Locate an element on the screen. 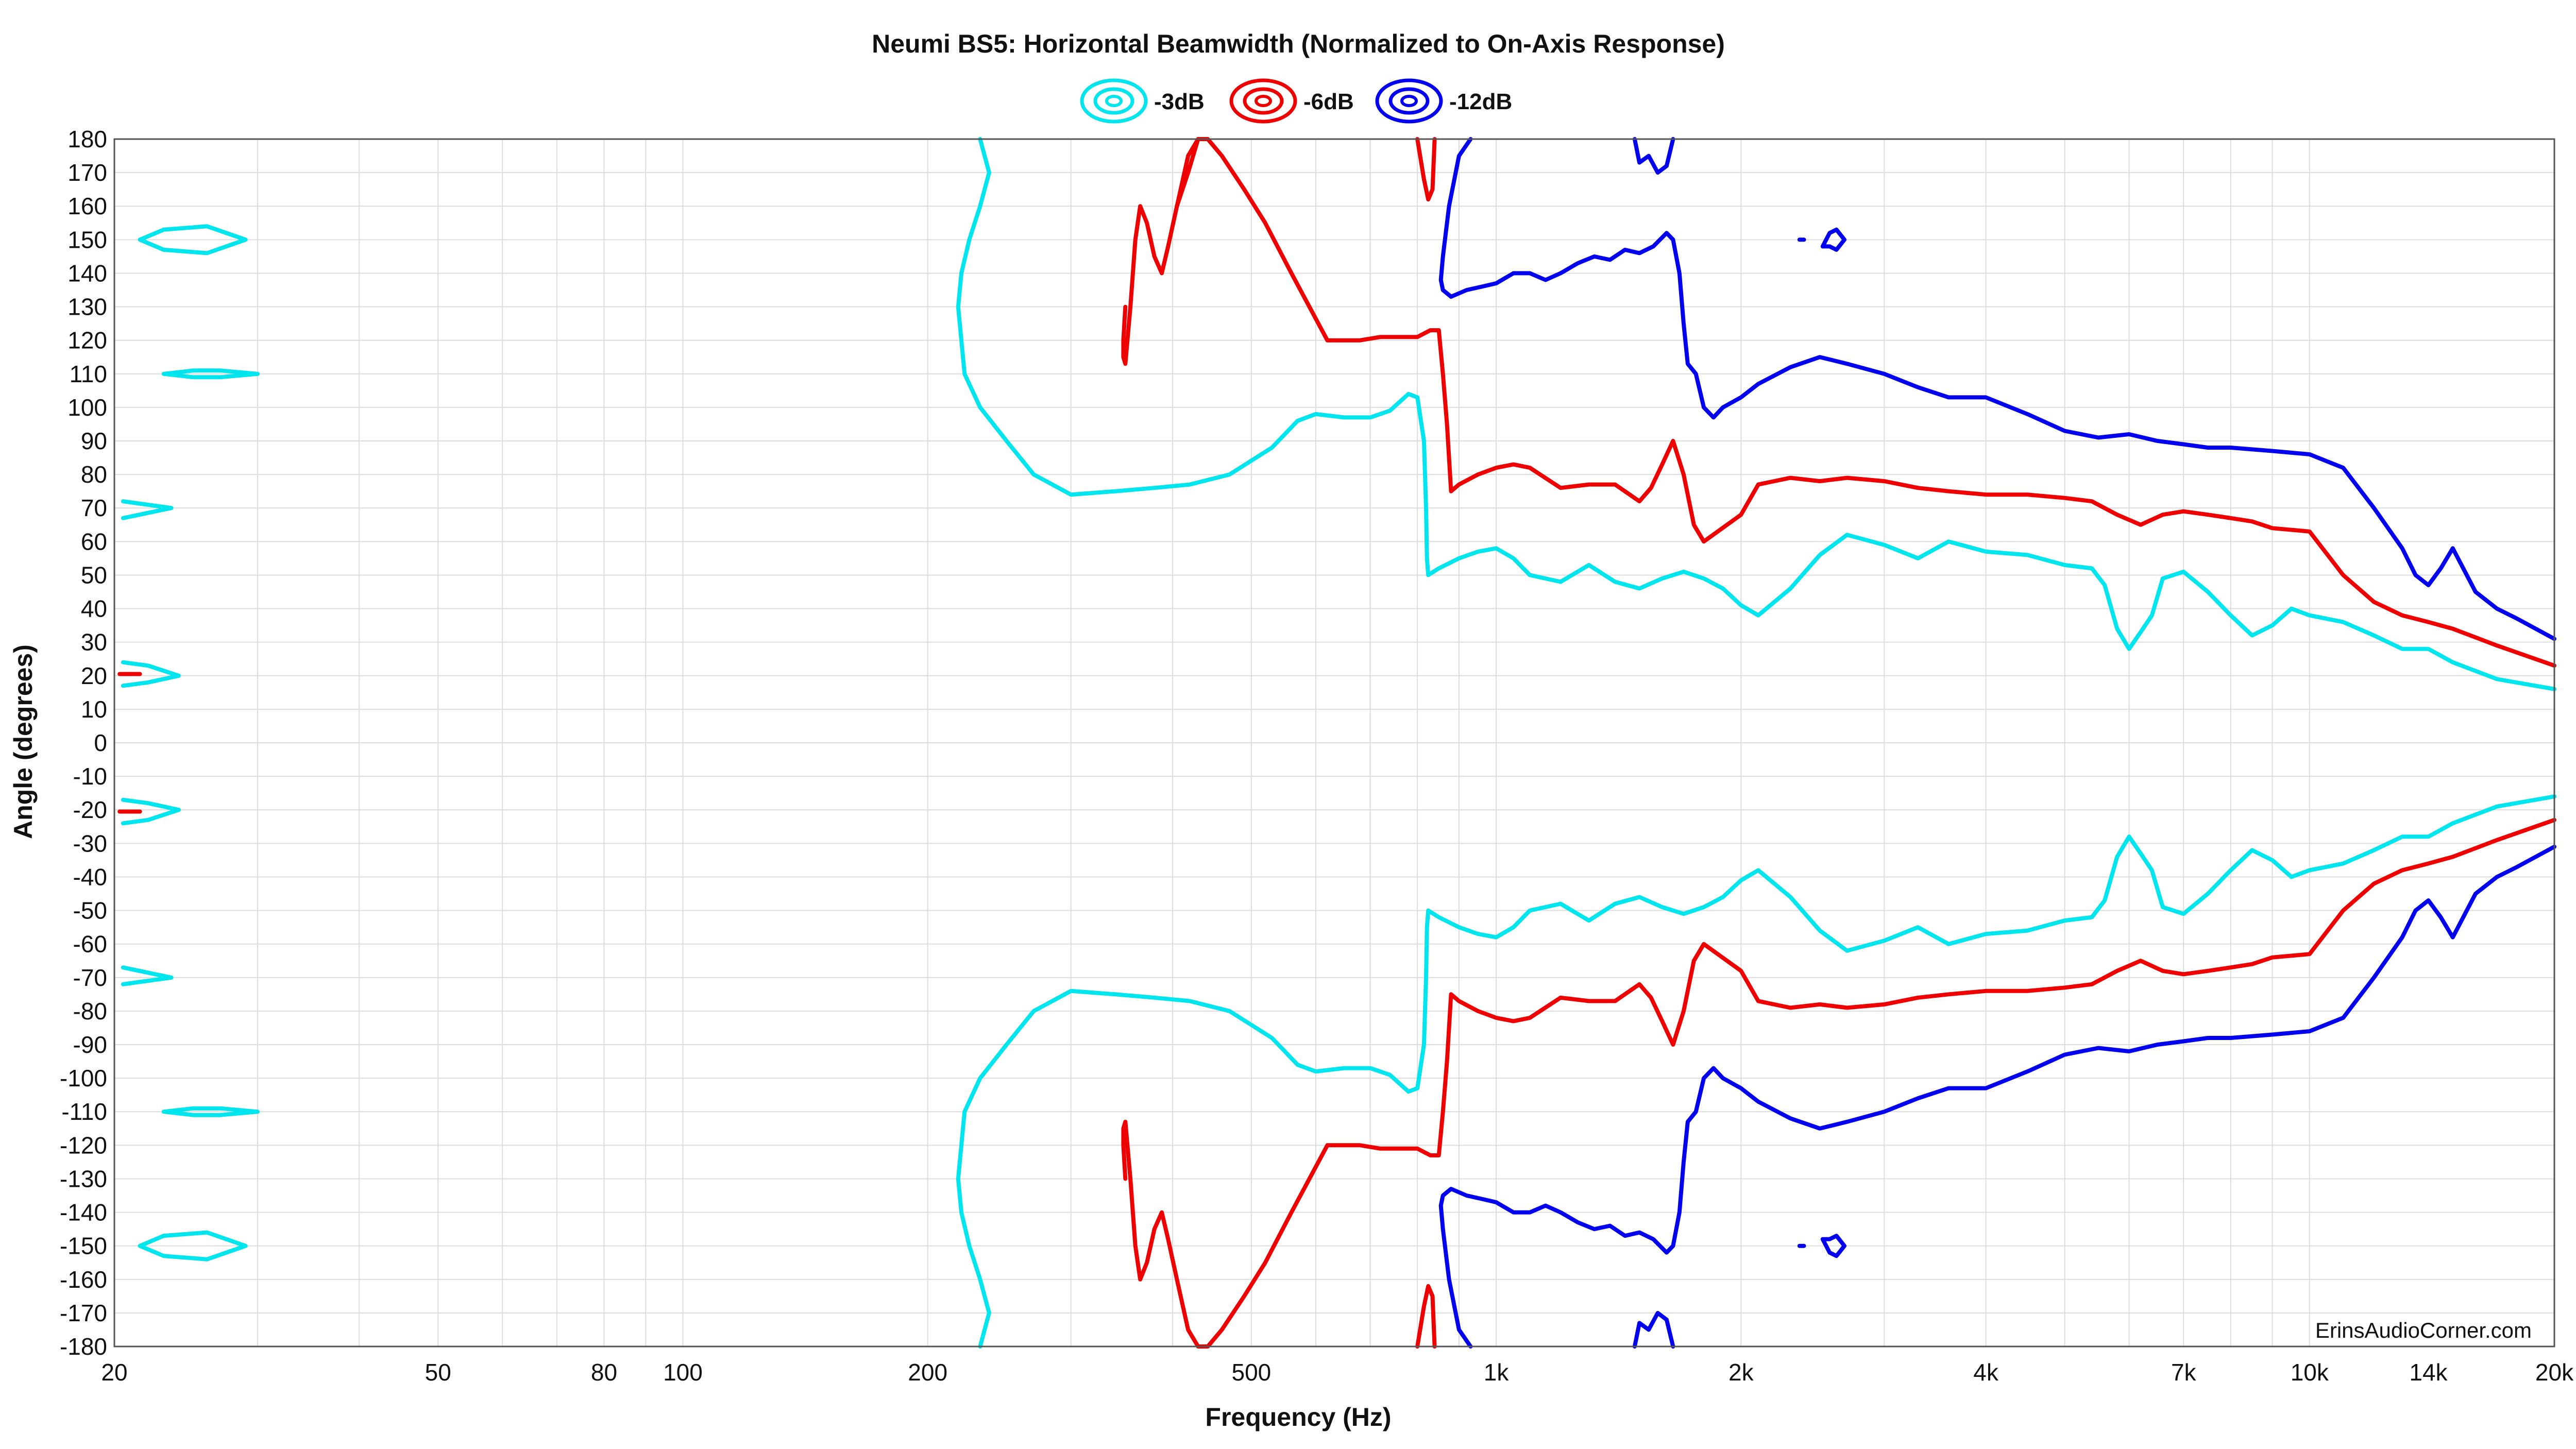 Image resolution: width=2576 pixels, height=1449 pixels. y-tick-label: 110 is located at coordinates (88, 374).